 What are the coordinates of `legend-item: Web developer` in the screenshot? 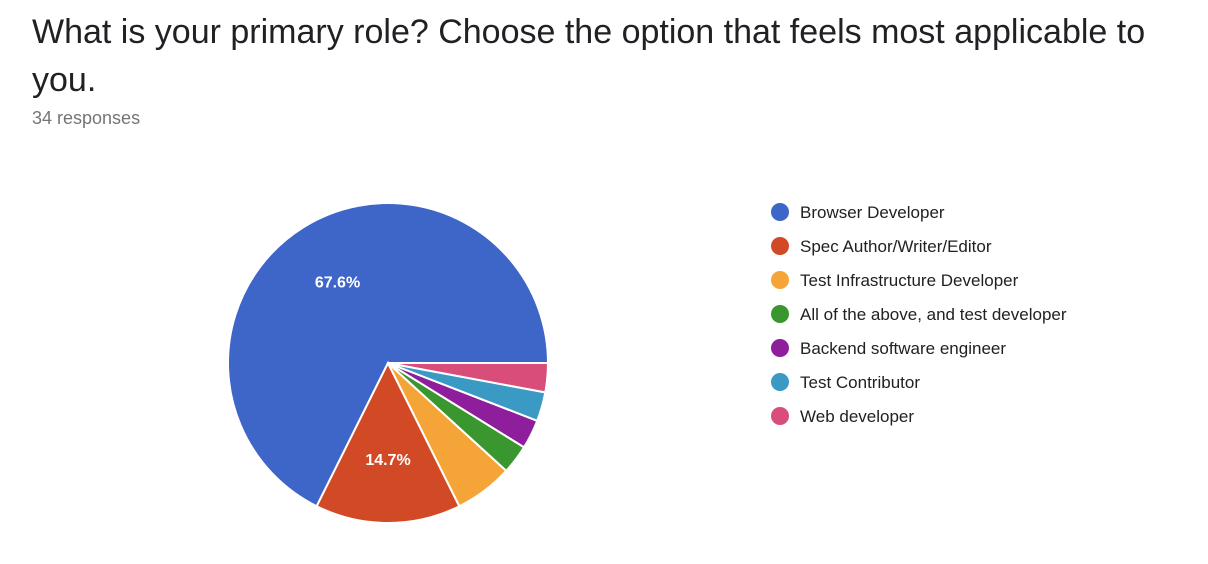 It's located at (842, 416).